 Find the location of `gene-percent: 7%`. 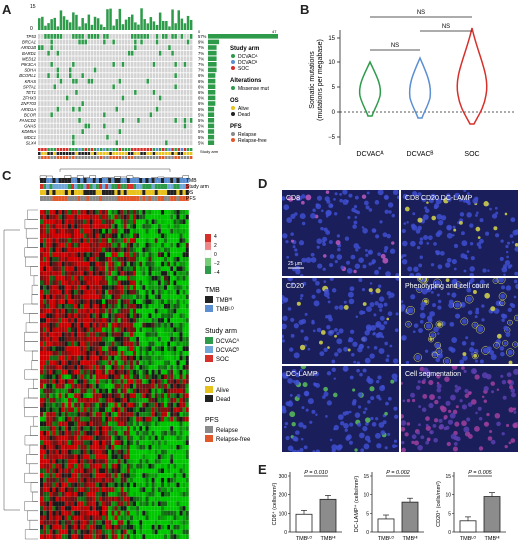

gene-percent: 7% is located at coordinates (201, 70).